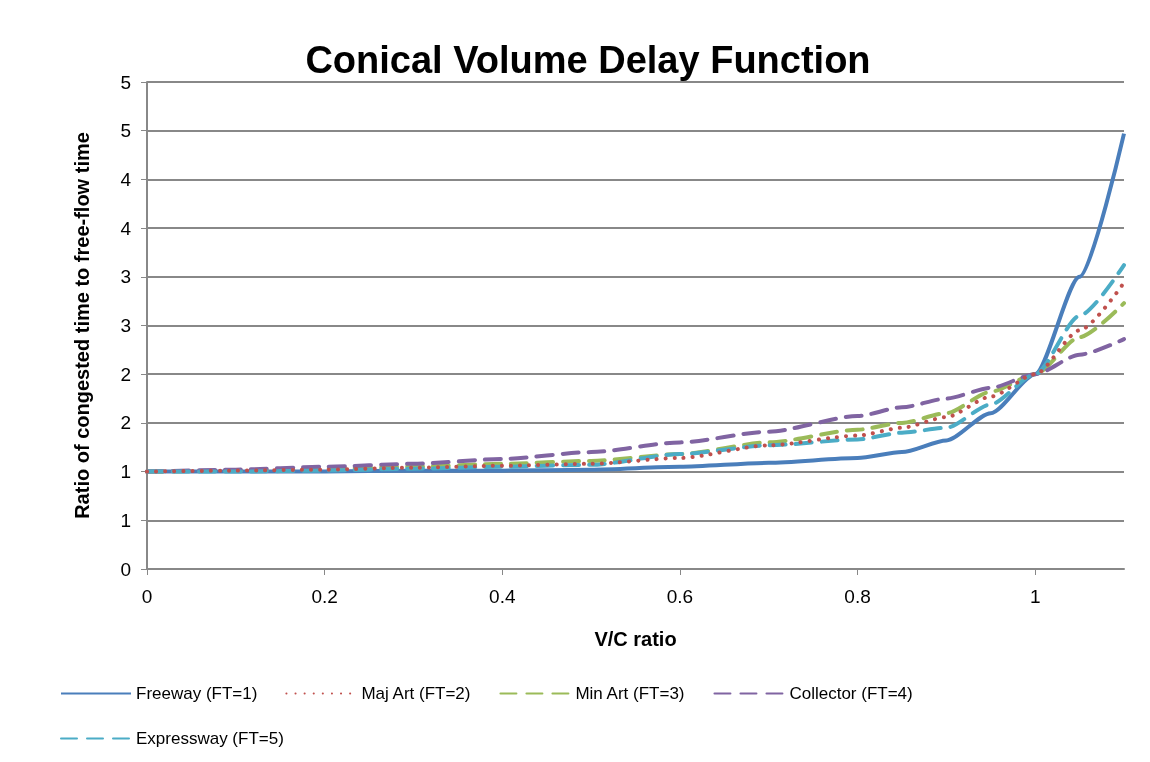 Image resolution: width=1150 pixels, height=762 pixels. I want to click on x-tick-label: 0.8, so click(857, 596).